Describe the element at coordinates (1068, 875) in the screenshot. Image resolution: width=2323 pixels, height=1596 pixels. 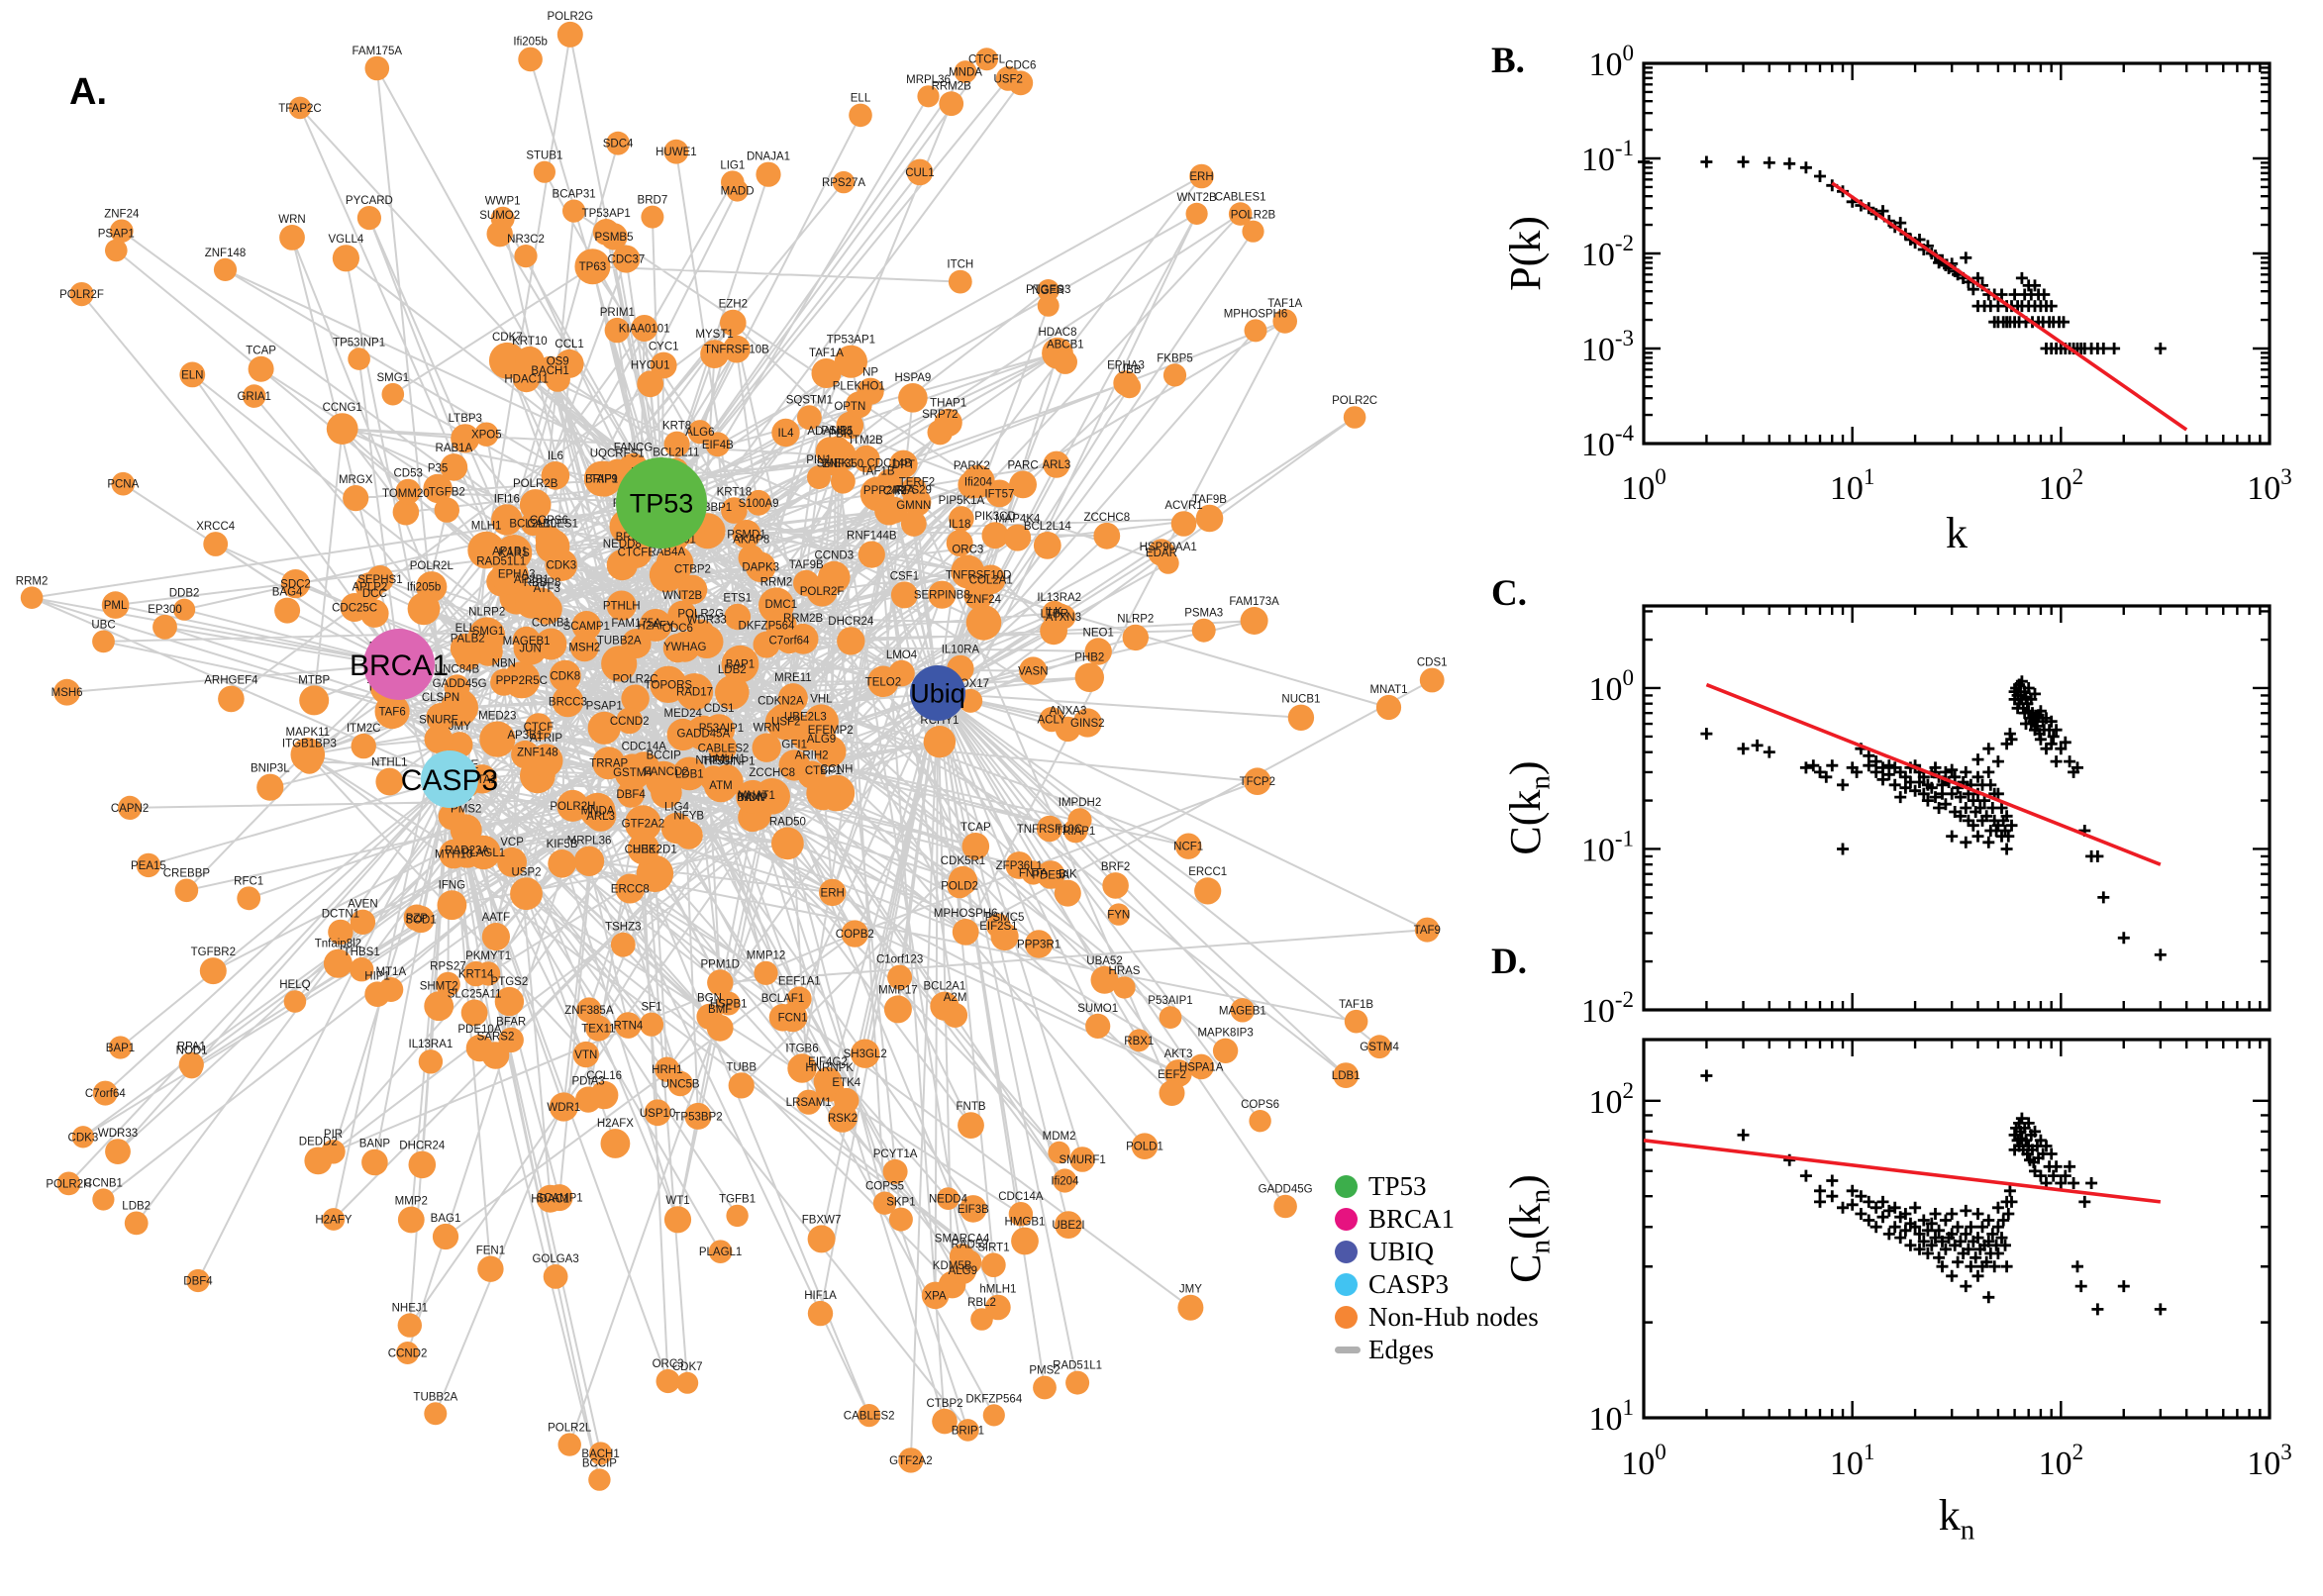
I see `svg-text: BIK` at that location.